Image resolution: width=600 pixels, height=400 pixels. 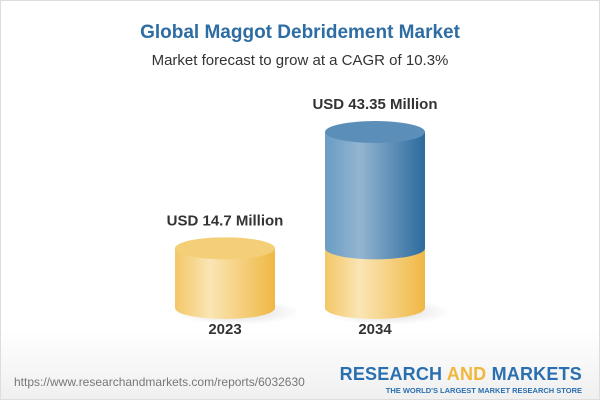 What do you see at coordinates (375, 329) in the screenshot?
I see `category-label: 2034` at bounding box center [375, 329].